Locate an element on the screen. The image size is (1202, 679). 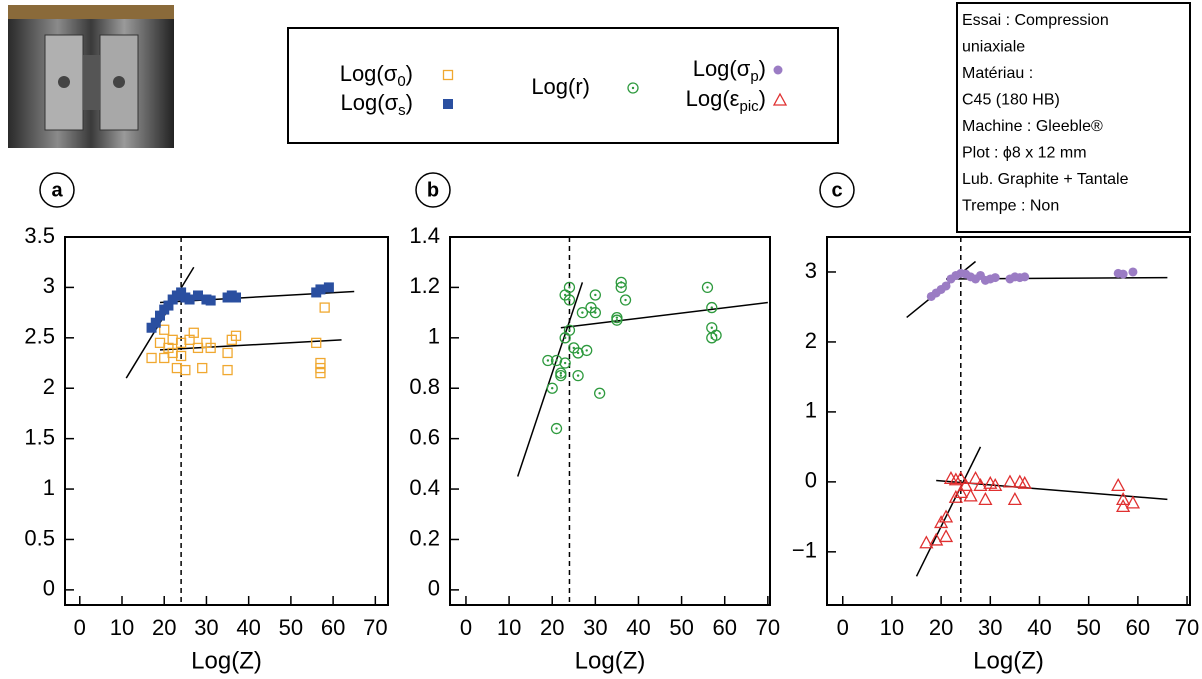
info-line: Essai : Compression is located at coordinates (1035, 20).